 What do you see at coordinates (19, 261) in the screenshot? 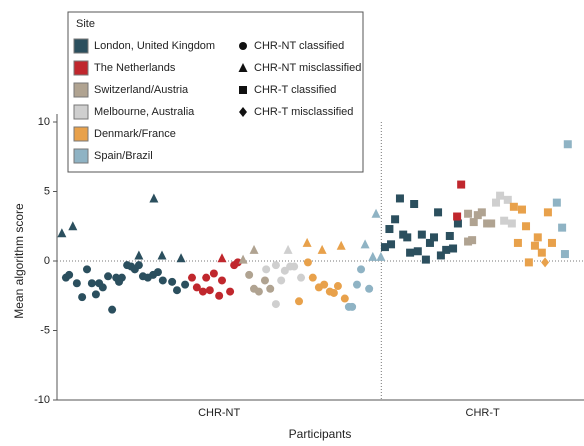
I see `y-axis-label: Mean algorithm score` at bounding box center [19, 261].